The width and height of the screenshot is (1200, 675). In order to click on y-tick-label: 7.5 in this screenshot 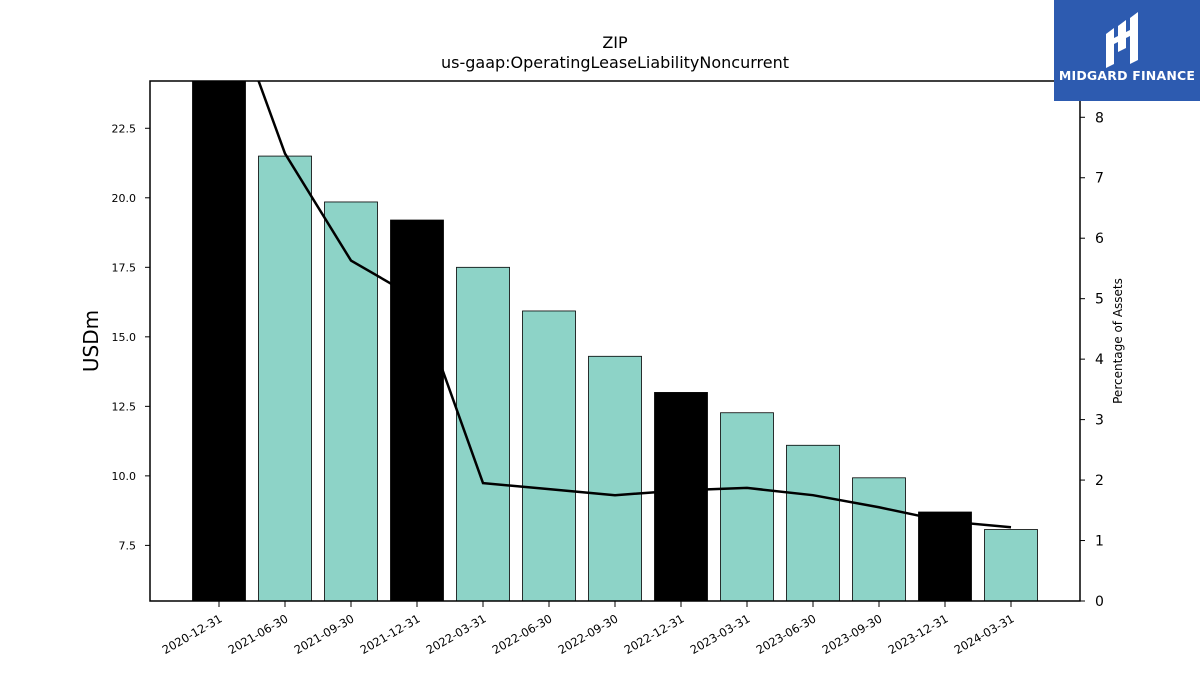, I will do `click(128, 545)`.